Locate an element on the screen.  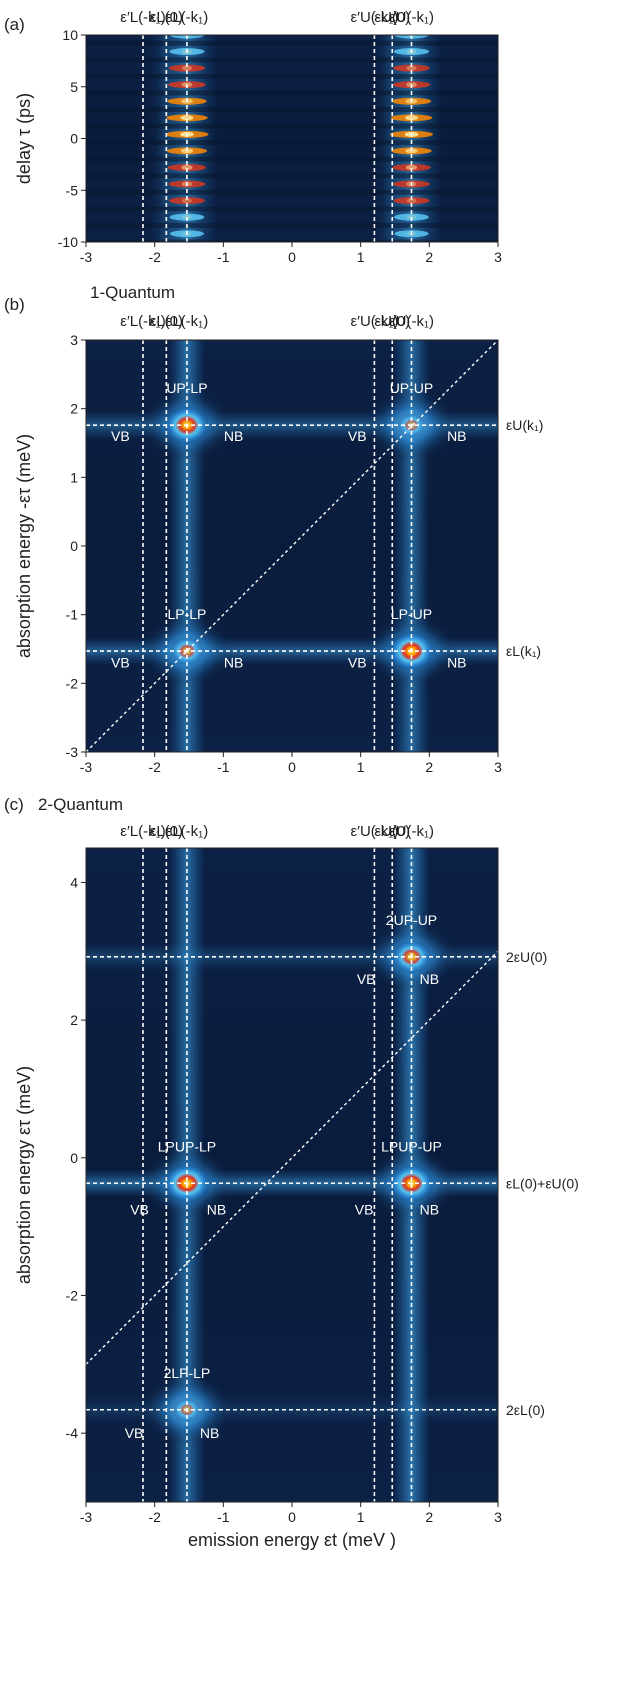
panel-b-label: (b) is located at coordinates (14, 304).